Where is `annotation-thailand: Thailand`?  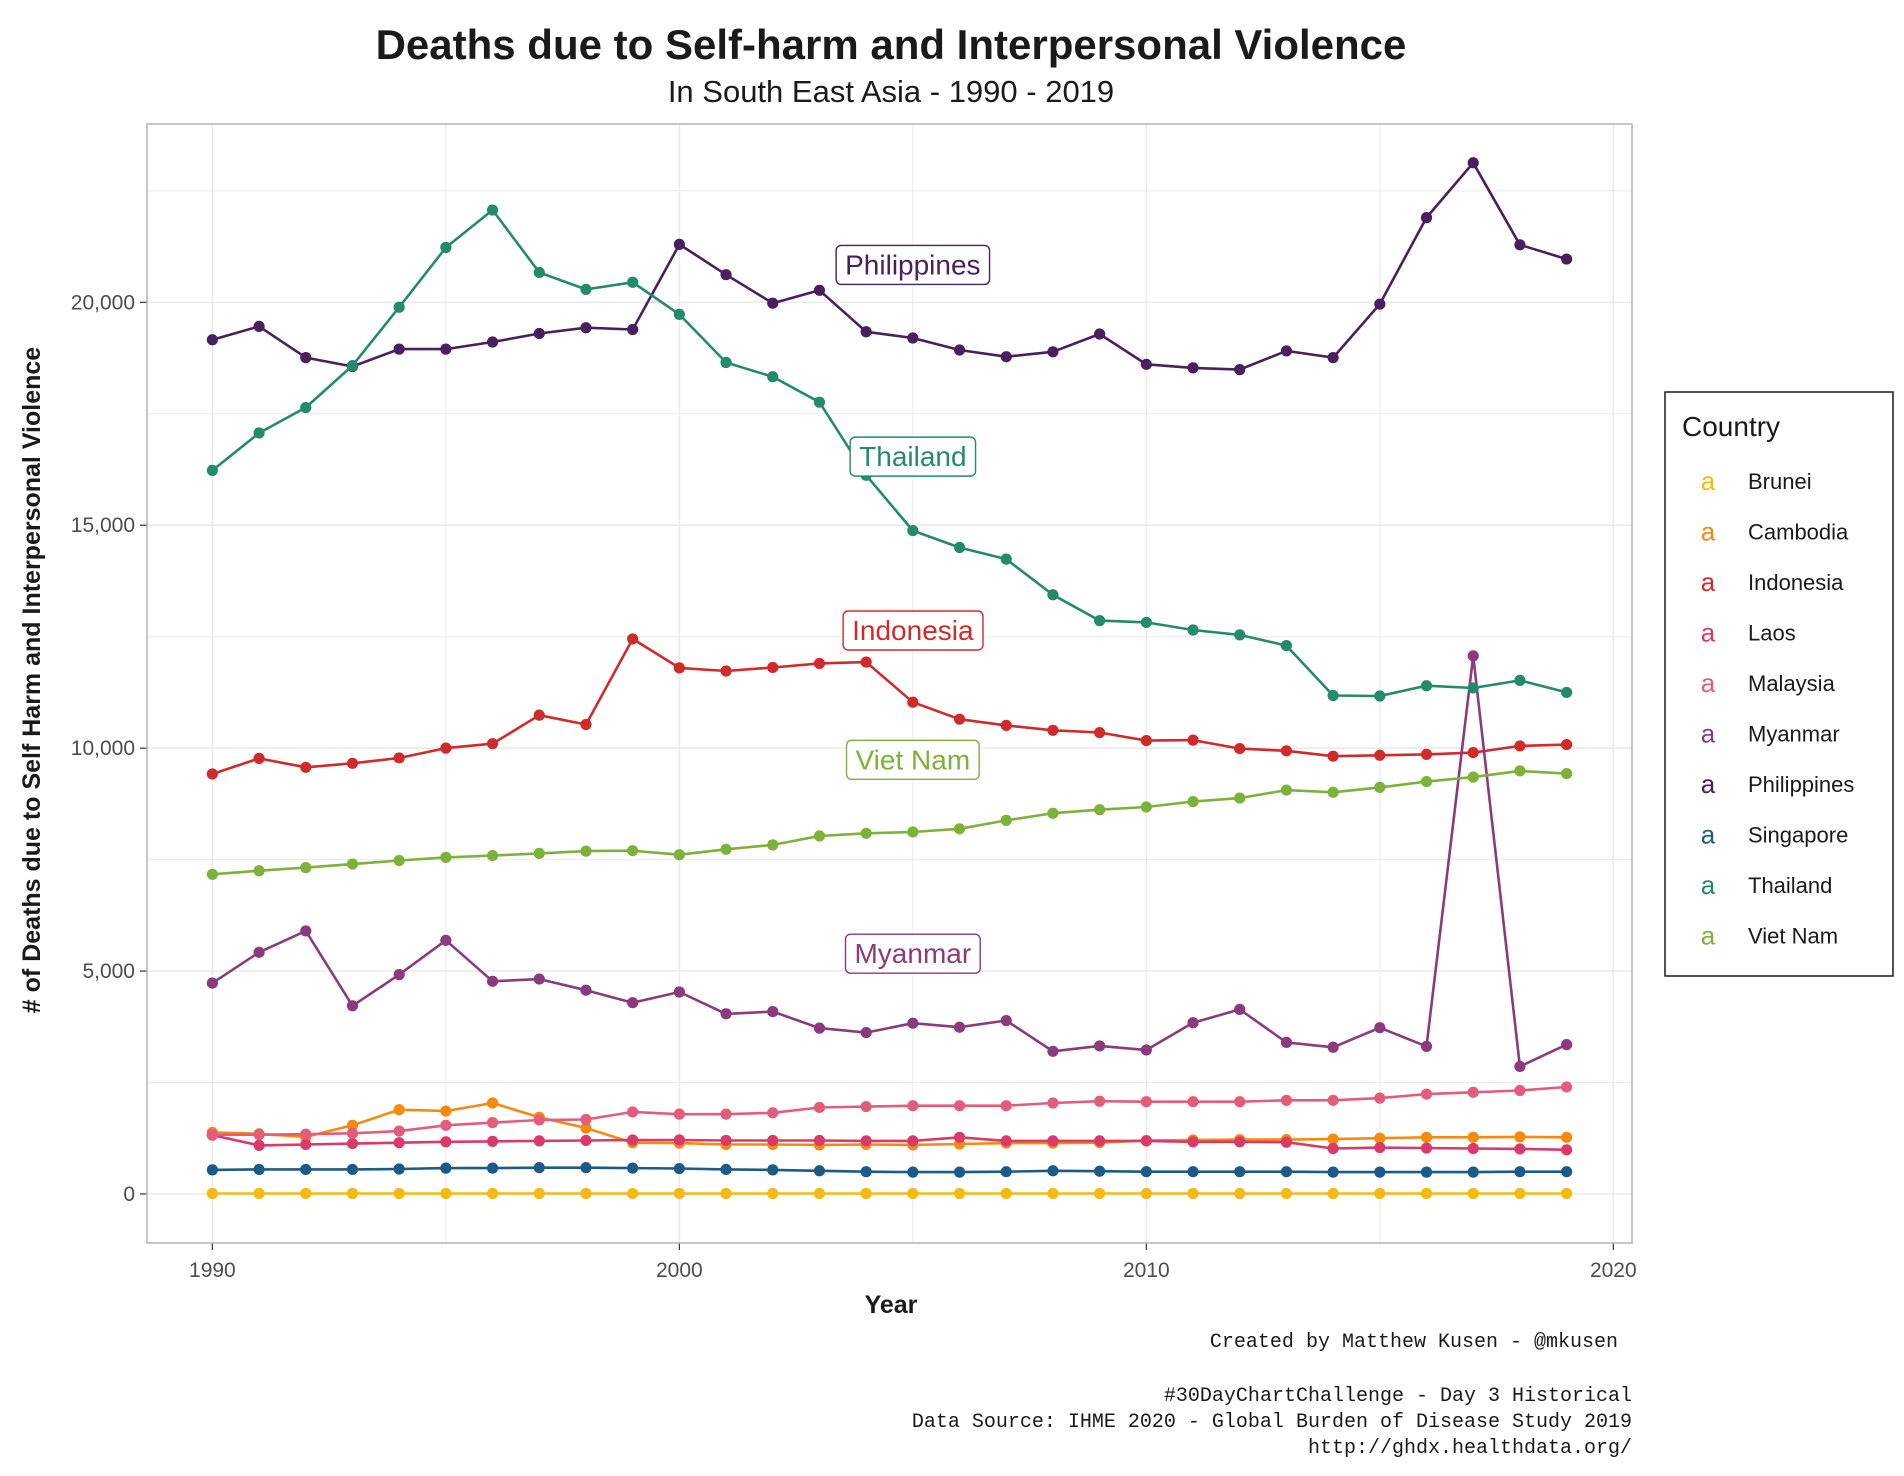 annotation-thailand: Thailand is located at coordinates (913, 456).